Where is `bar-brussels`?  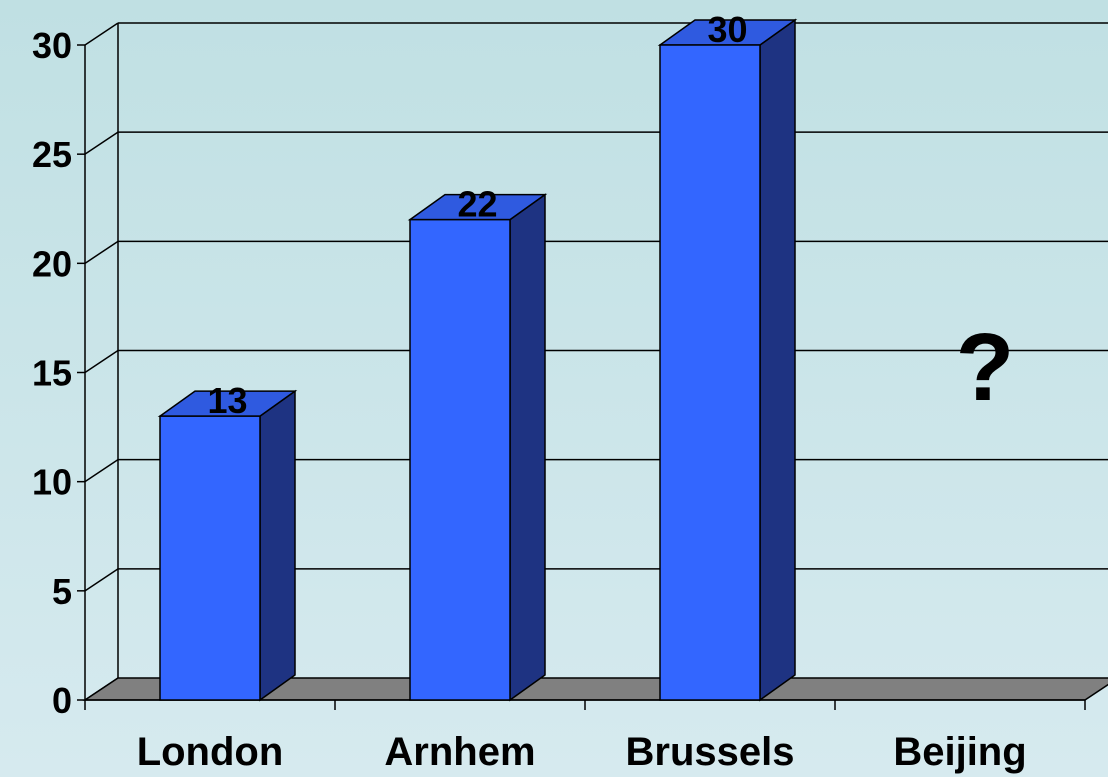 bar-brussels is located at coordinates (727, 360).